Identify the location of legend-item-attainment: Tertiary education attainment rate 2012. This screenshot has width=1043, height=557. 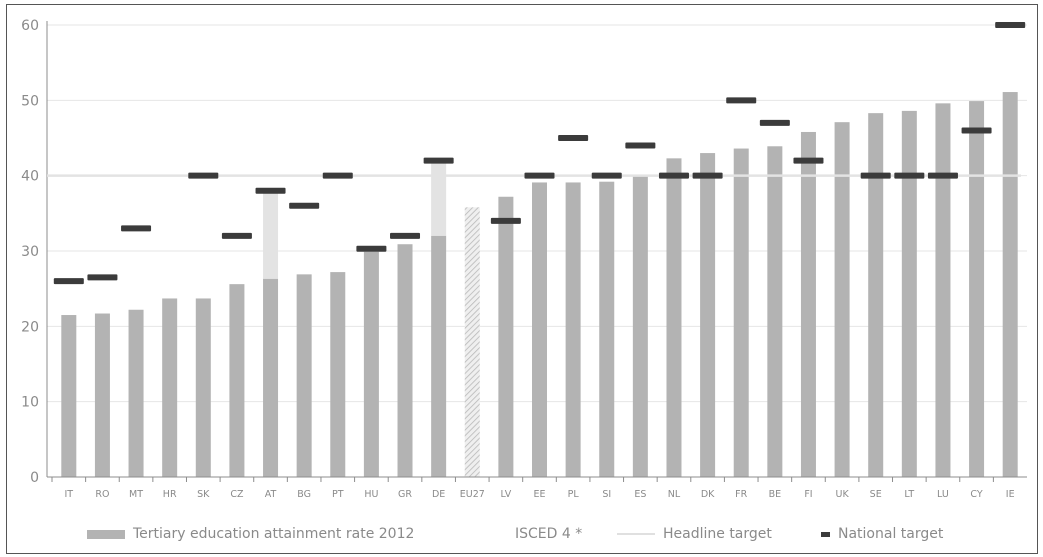
(250, 534).